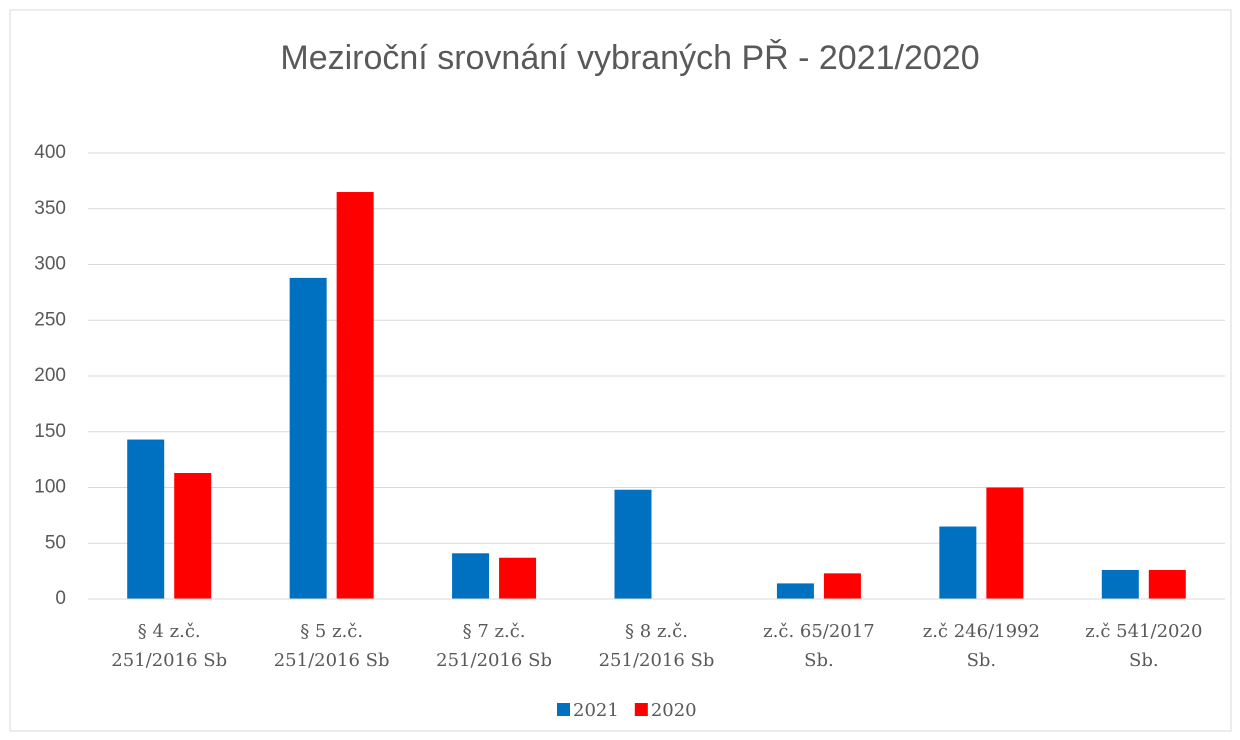  What do you see at coordinates (50, 319) in the screenshot?
I see `y-tick-label: 250` at bounding box center [50, 319].